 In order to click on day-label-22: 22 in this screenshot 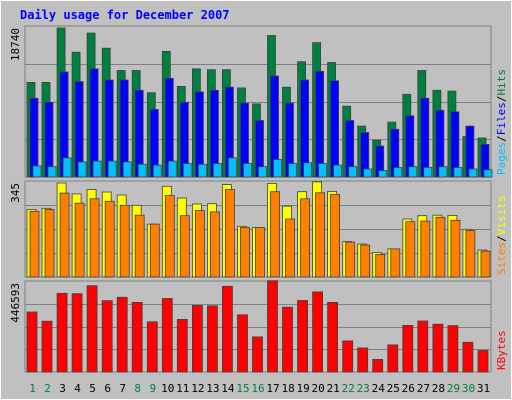, I will do `click(348, 388)`.